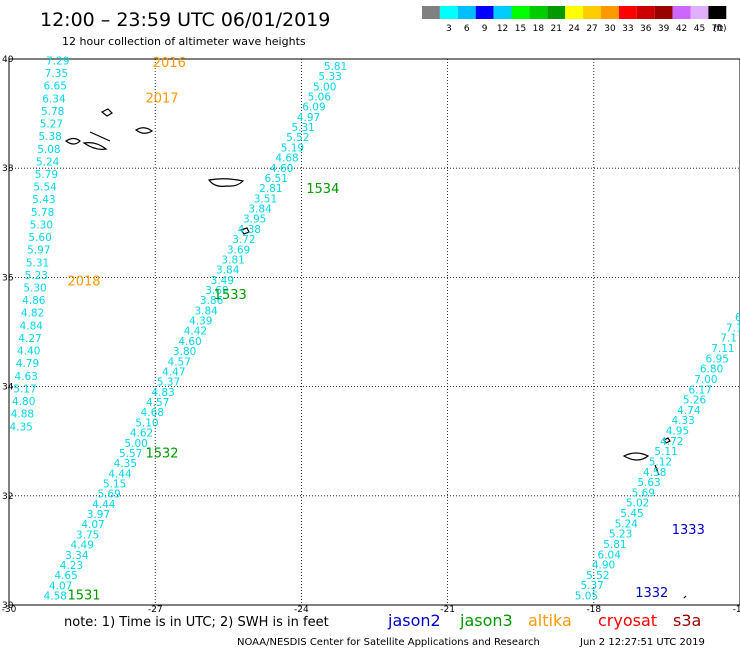 The height and width of the screenshot is (654, 740). Describe the element at coordinates (52, 112) in the screenshot. I see `wave-height-value: 5.78` at that location.